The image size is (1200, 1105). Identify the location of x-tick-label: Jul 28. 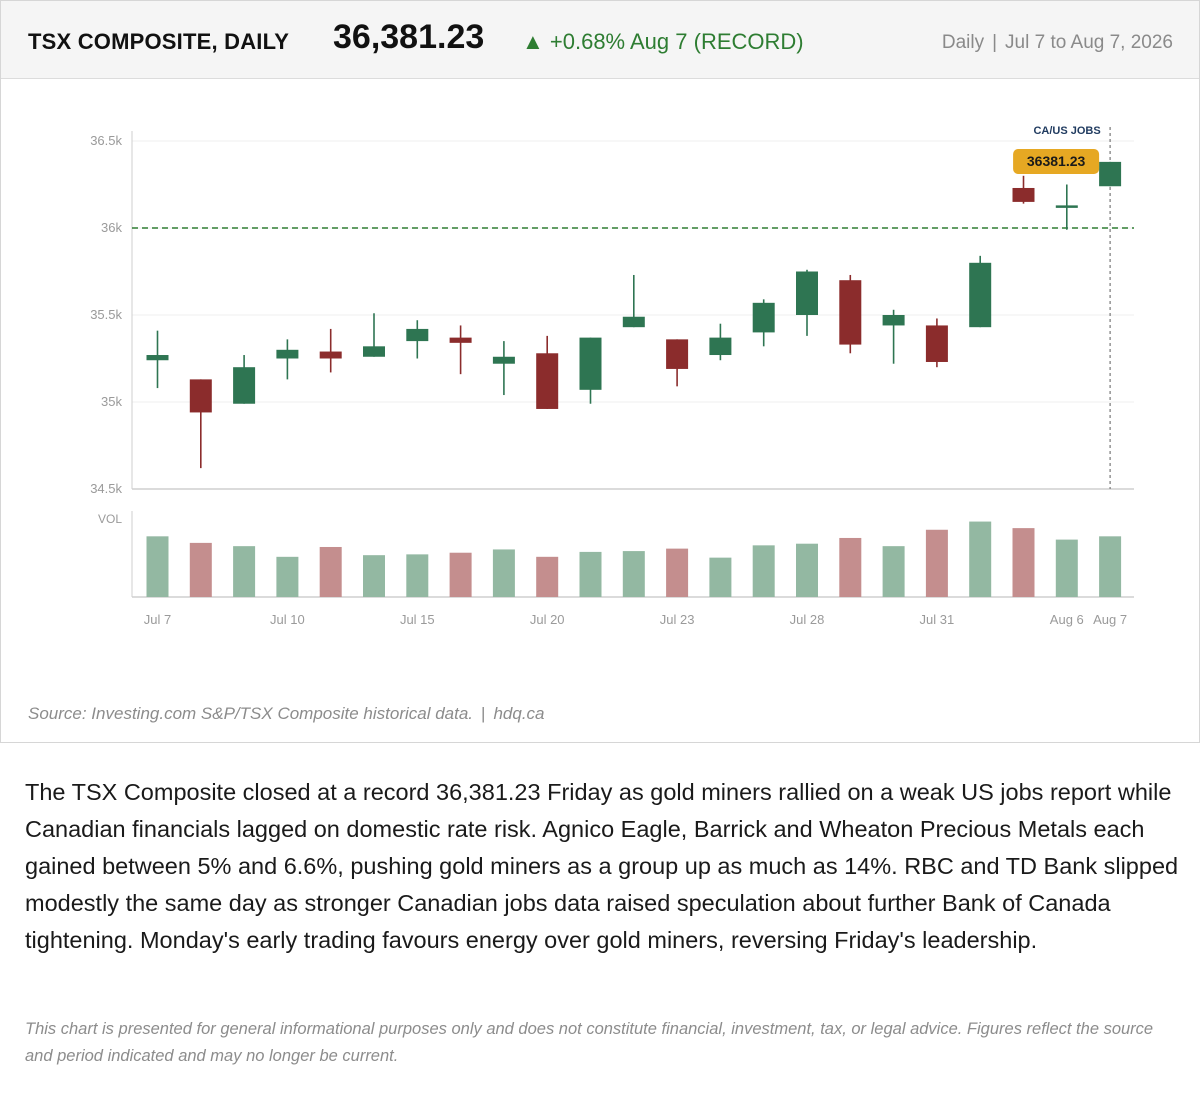
(807, 619).